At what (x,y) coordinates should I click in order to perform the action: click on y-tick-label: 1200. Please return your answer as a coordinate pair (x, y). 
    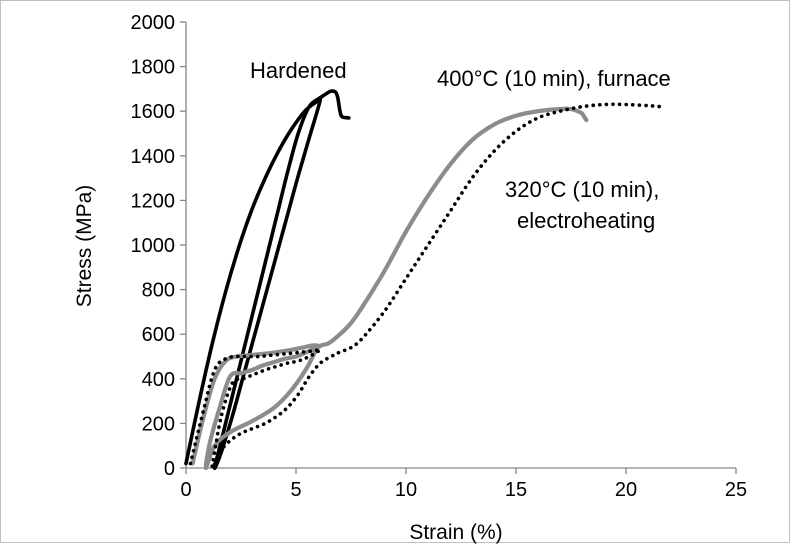
    Looking at the image, I should click on (153, 201).